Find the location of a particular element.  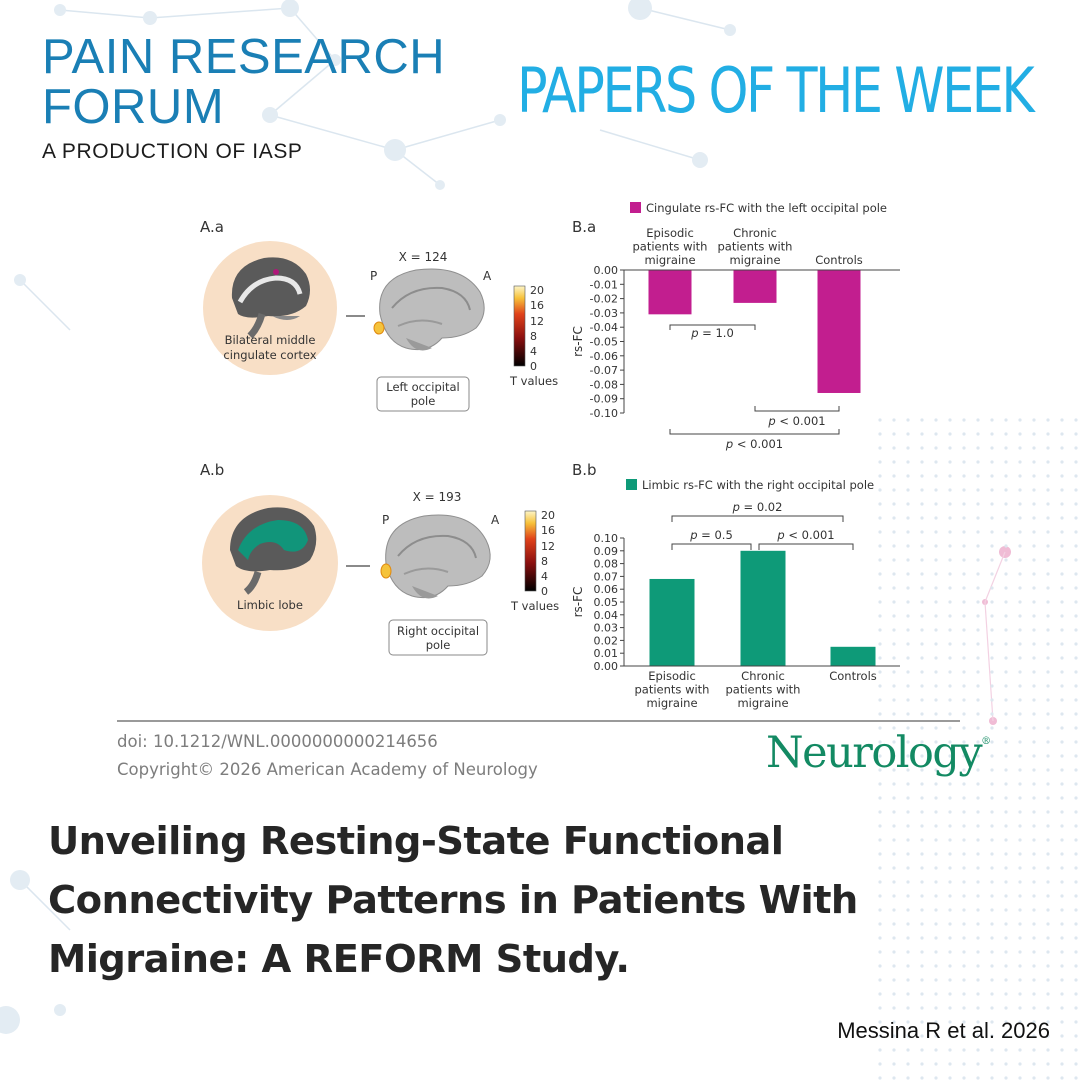

footer-divider is located at coordinates (538, 721).